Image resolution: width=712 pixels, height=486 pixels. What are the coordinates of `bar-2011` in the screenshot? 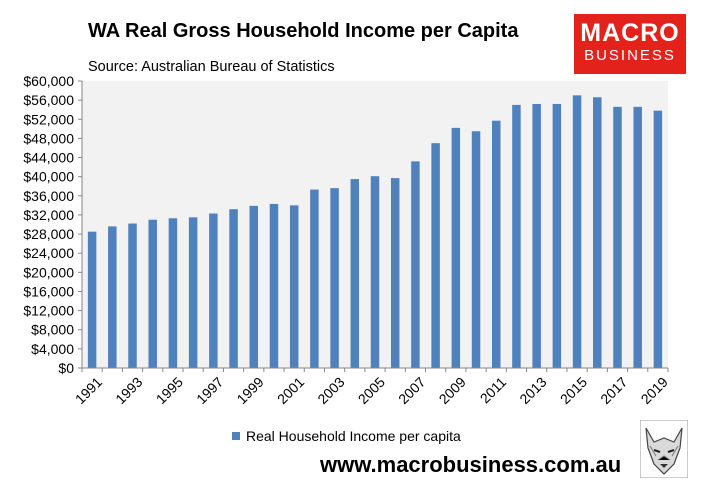 It's located at (496, 244).